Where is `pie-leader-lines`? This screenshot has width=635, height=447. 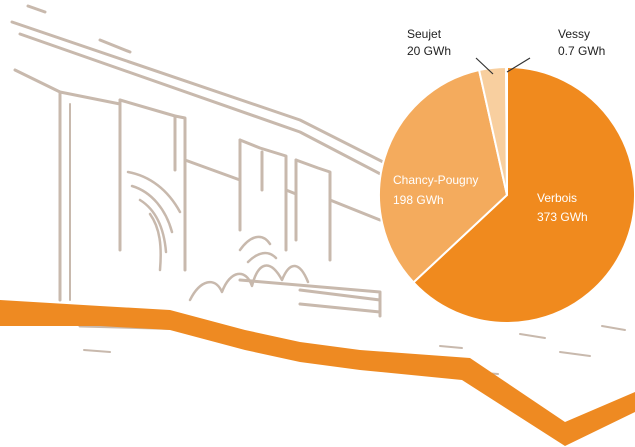
pie-leader-lines is located at coordinates (503, 66).